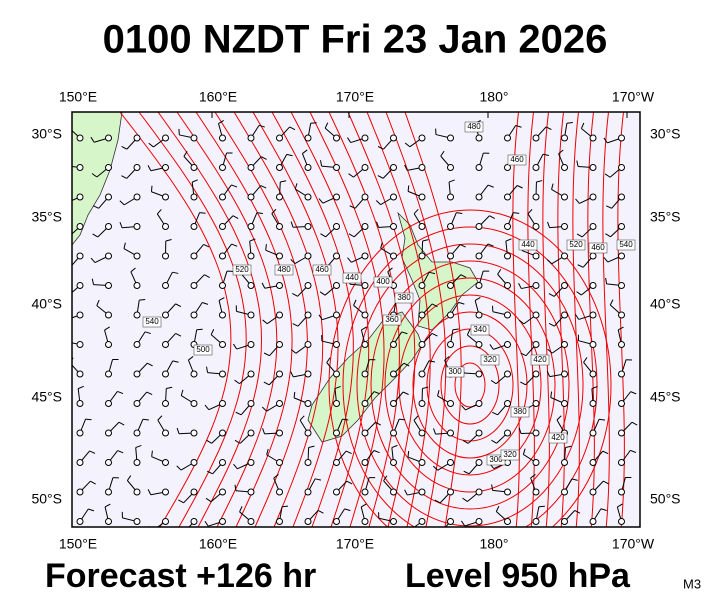  Describe the element at coordinates (598, 247) in the screenshot. I see `contour-label: 460` at that location.